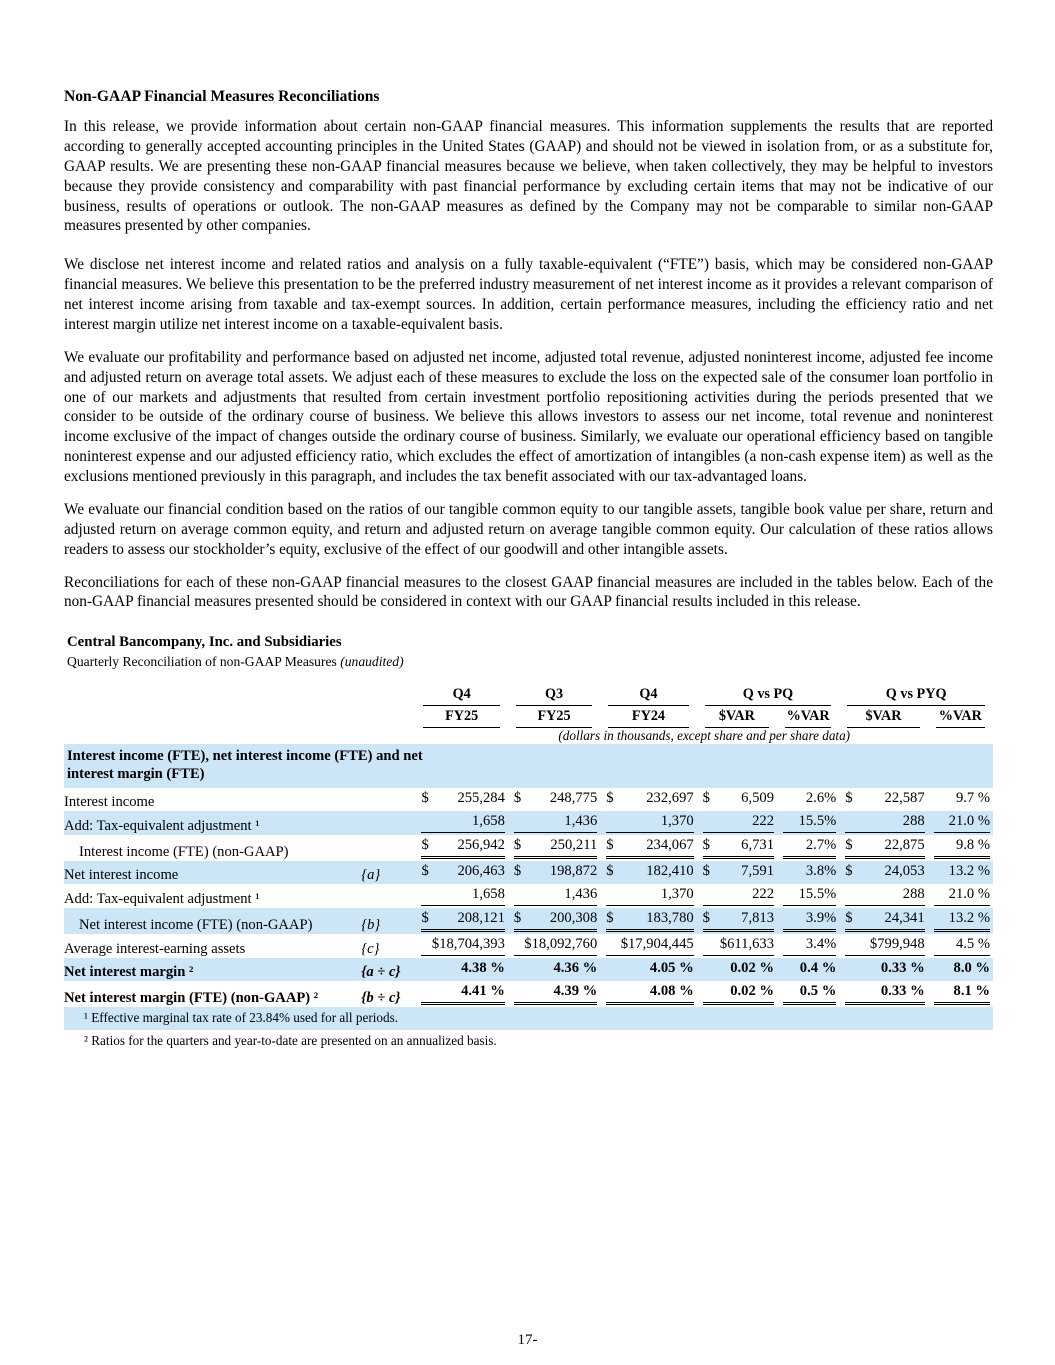 The image size is (1055, 1365). What do you see at coordinates (555, 799) in the screenshot?
I see `cell-content: $248,775` at bounding box center [555, 799].